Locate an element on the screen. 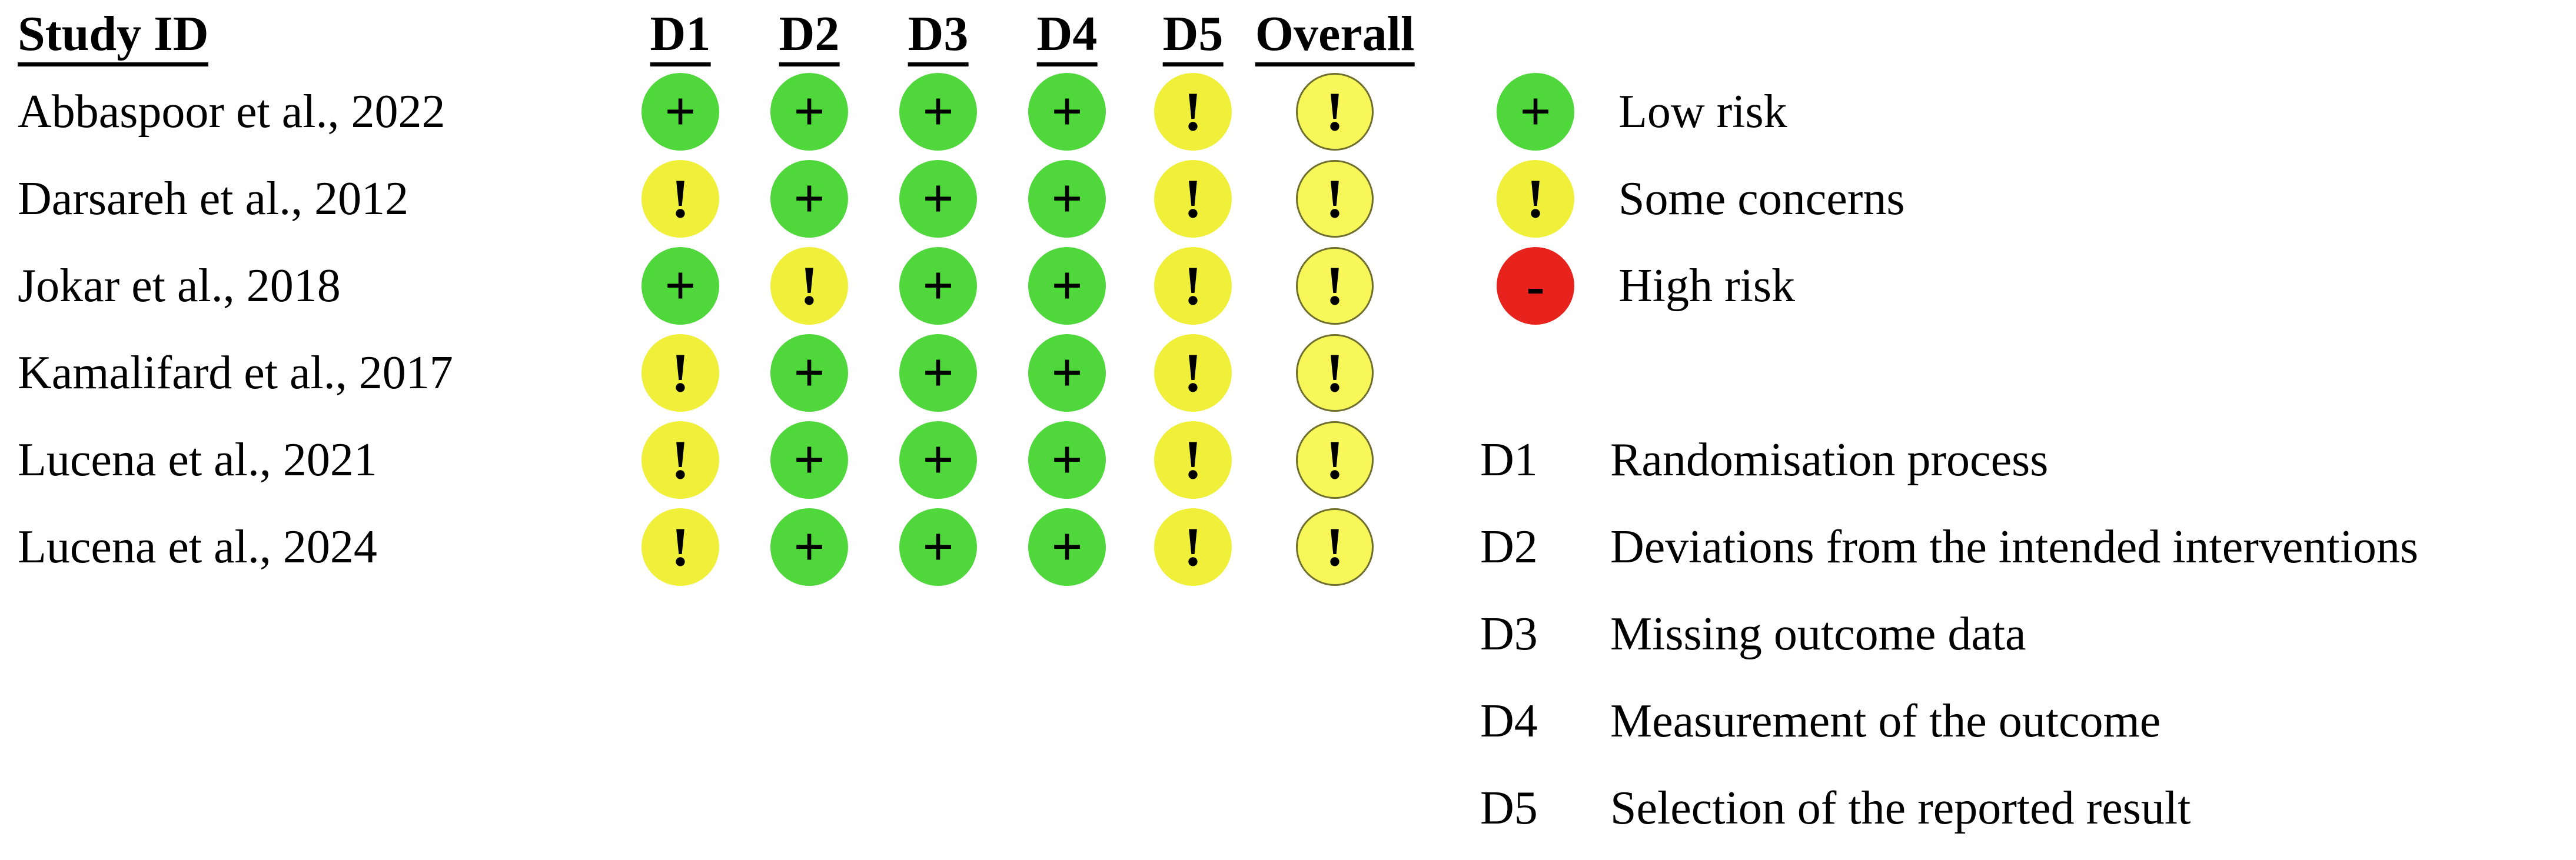  legend-circle-low: + is located at coordinates (1535, 112).